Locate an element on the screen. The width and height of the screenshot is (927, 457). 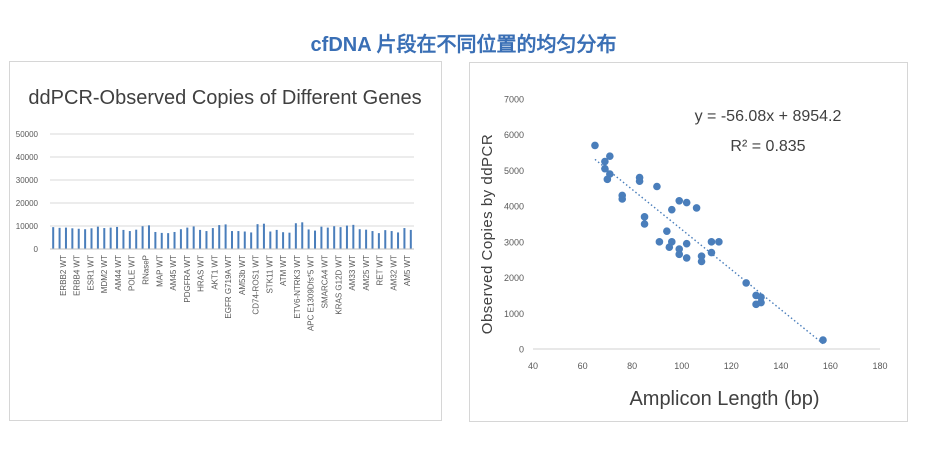
r-squared-label: R² = 0.835 is located at coordinates (767, 146).